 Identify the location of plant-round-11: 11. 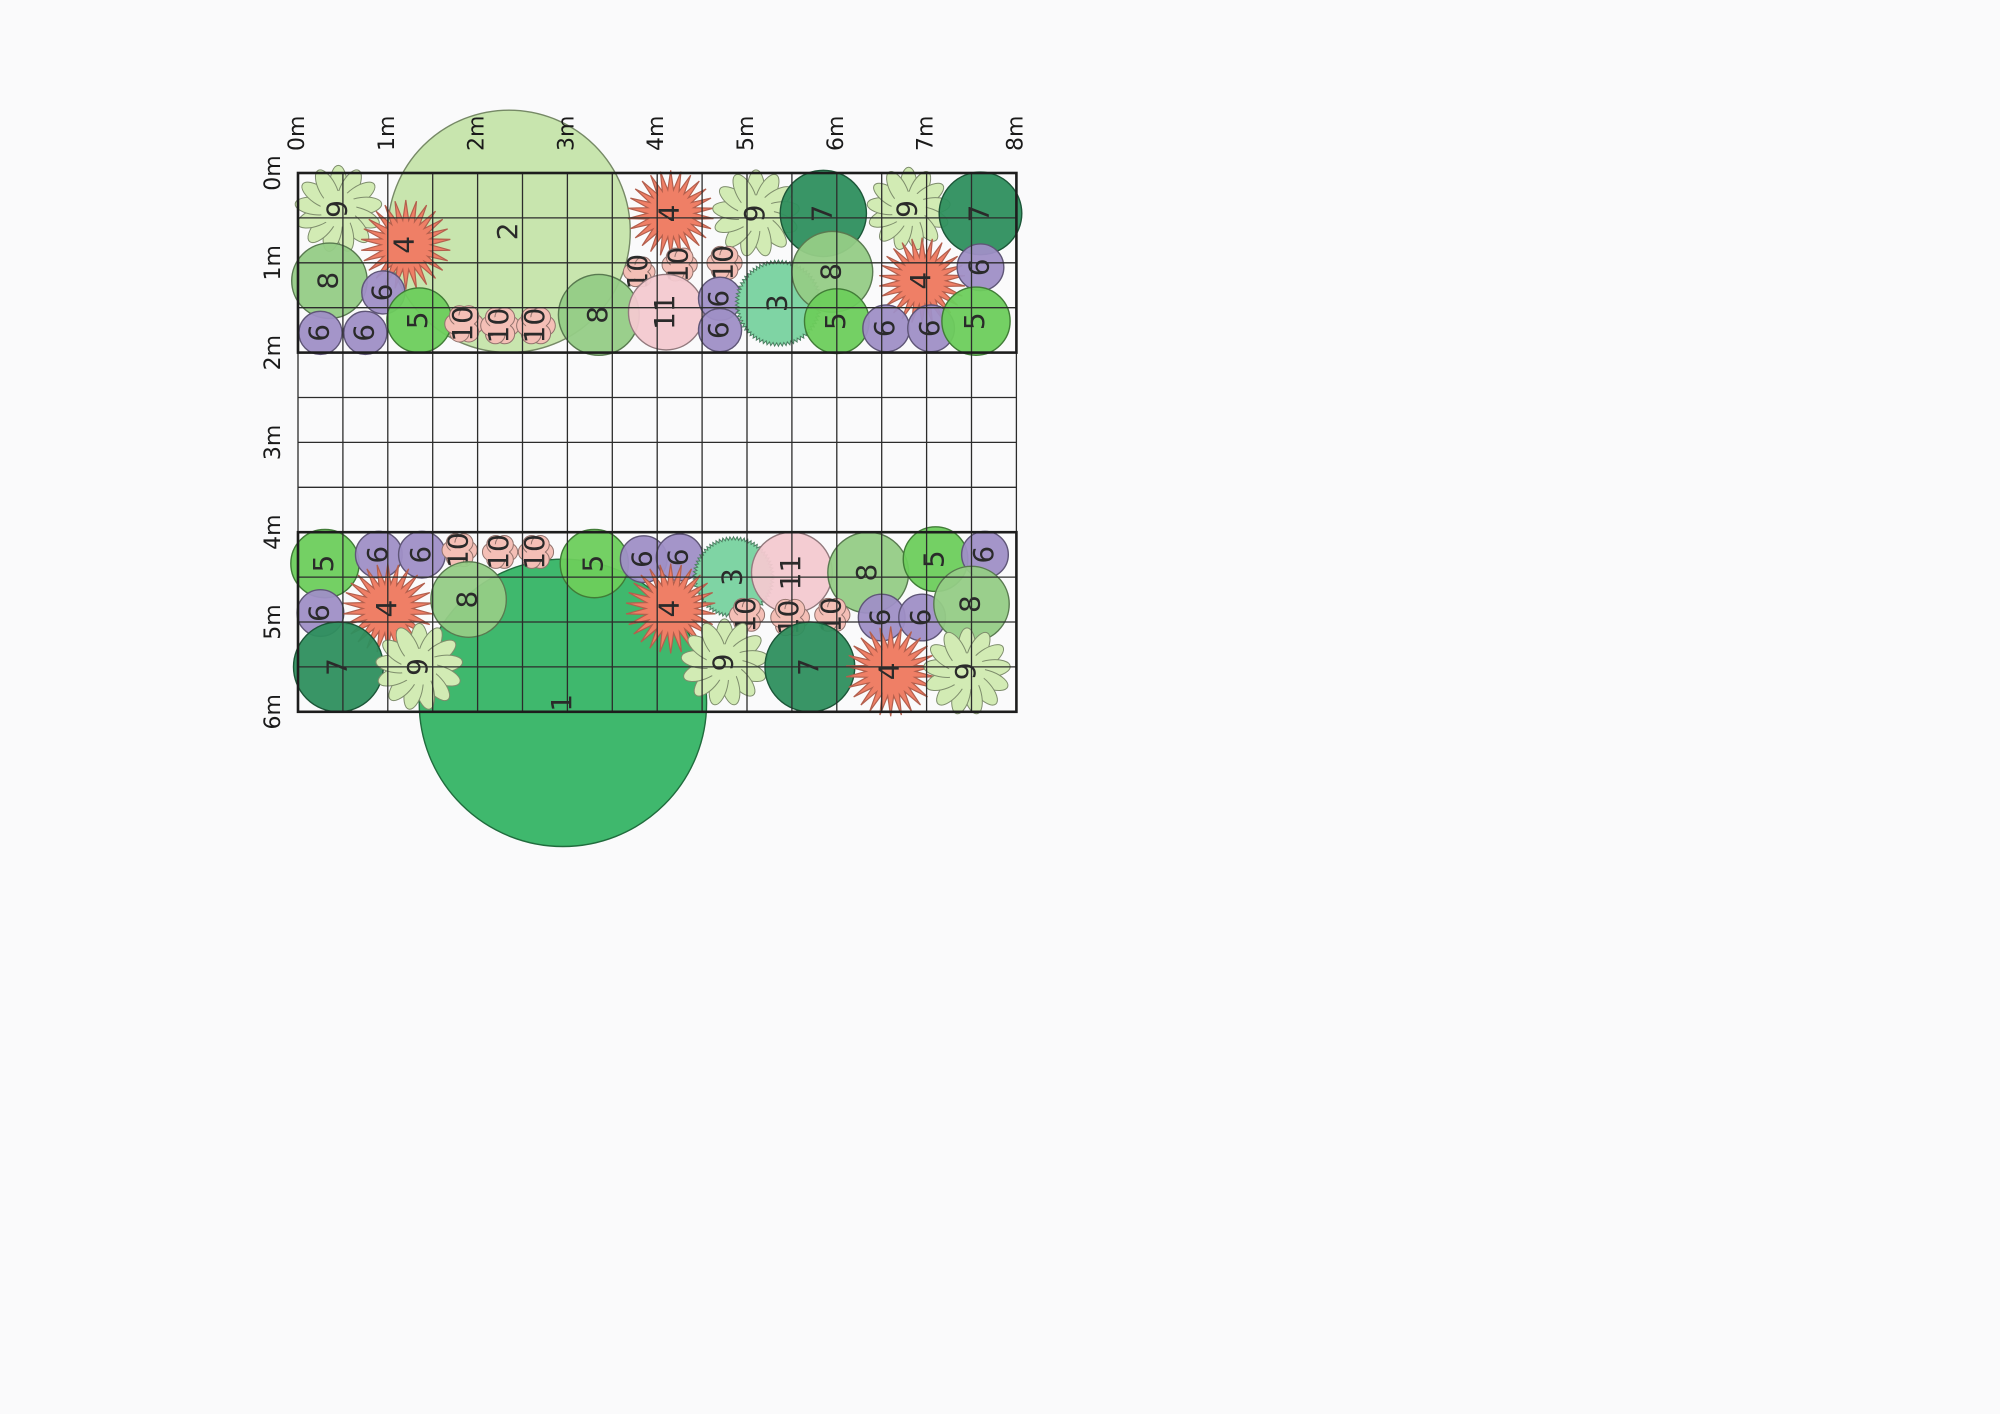
(666, 312).